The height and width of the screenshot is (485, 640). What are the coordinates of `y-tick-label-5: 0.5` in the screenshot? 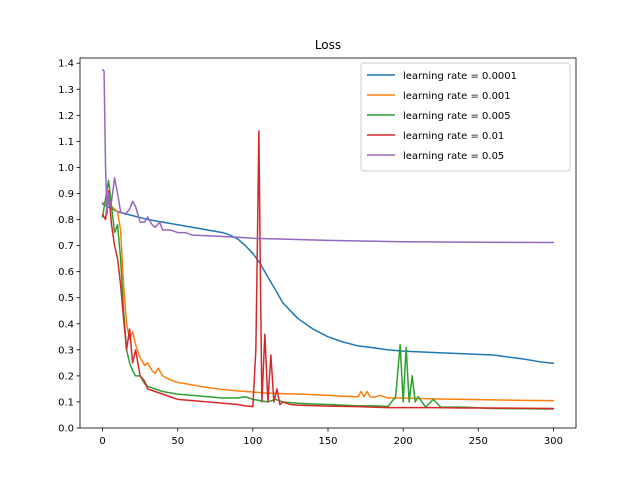 It's located at (66, 298).